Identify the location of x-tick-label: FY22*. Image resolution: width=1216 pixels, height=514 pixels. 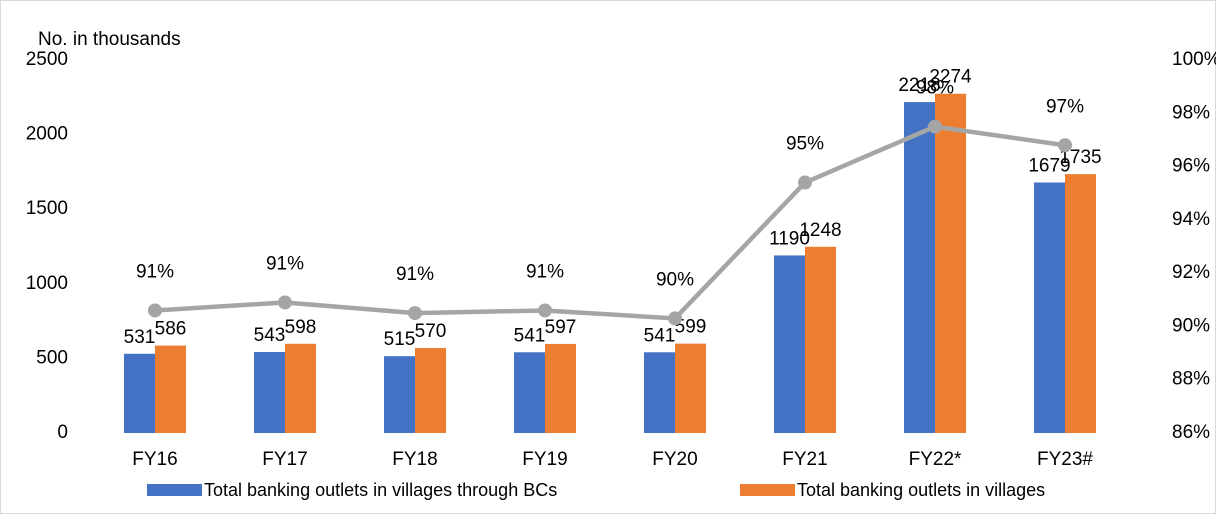
(935, 459).